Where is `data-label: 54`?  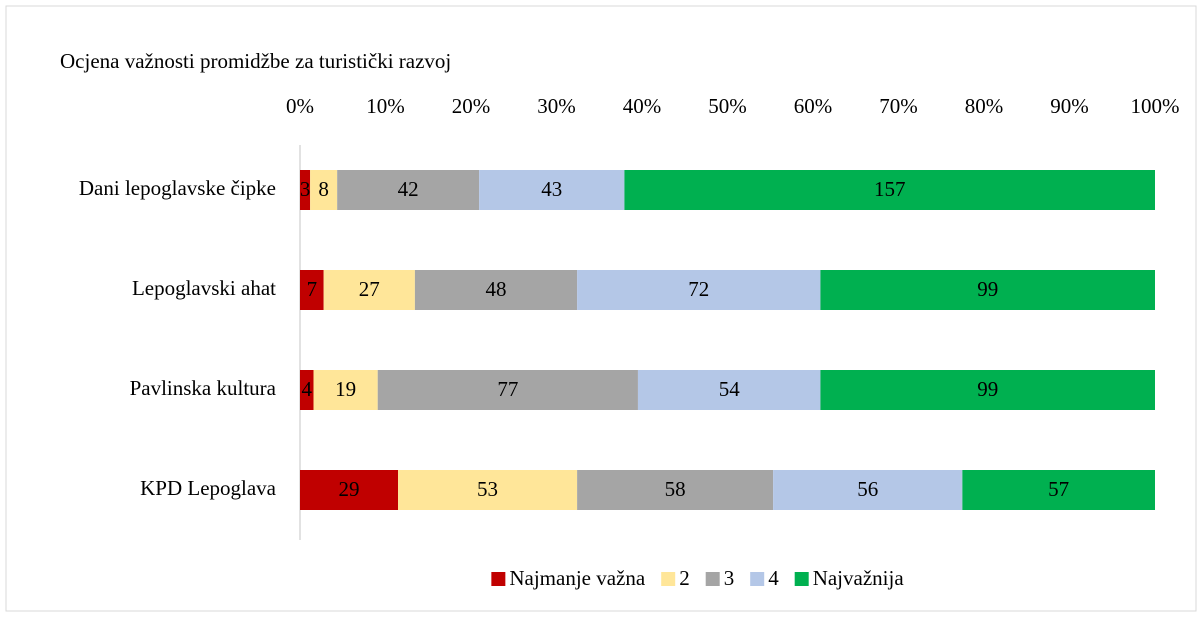 data-label: 54 is located at coordinates (730, 389).